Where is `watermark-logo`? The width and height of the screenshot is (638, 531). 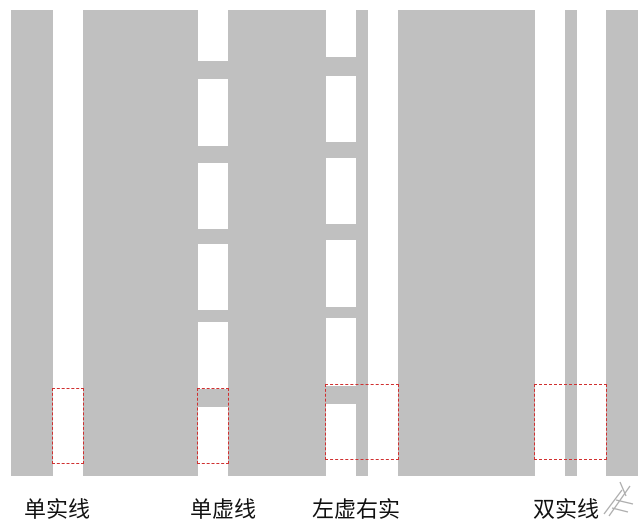 watermark-logo is located at coordinates (618, 495).